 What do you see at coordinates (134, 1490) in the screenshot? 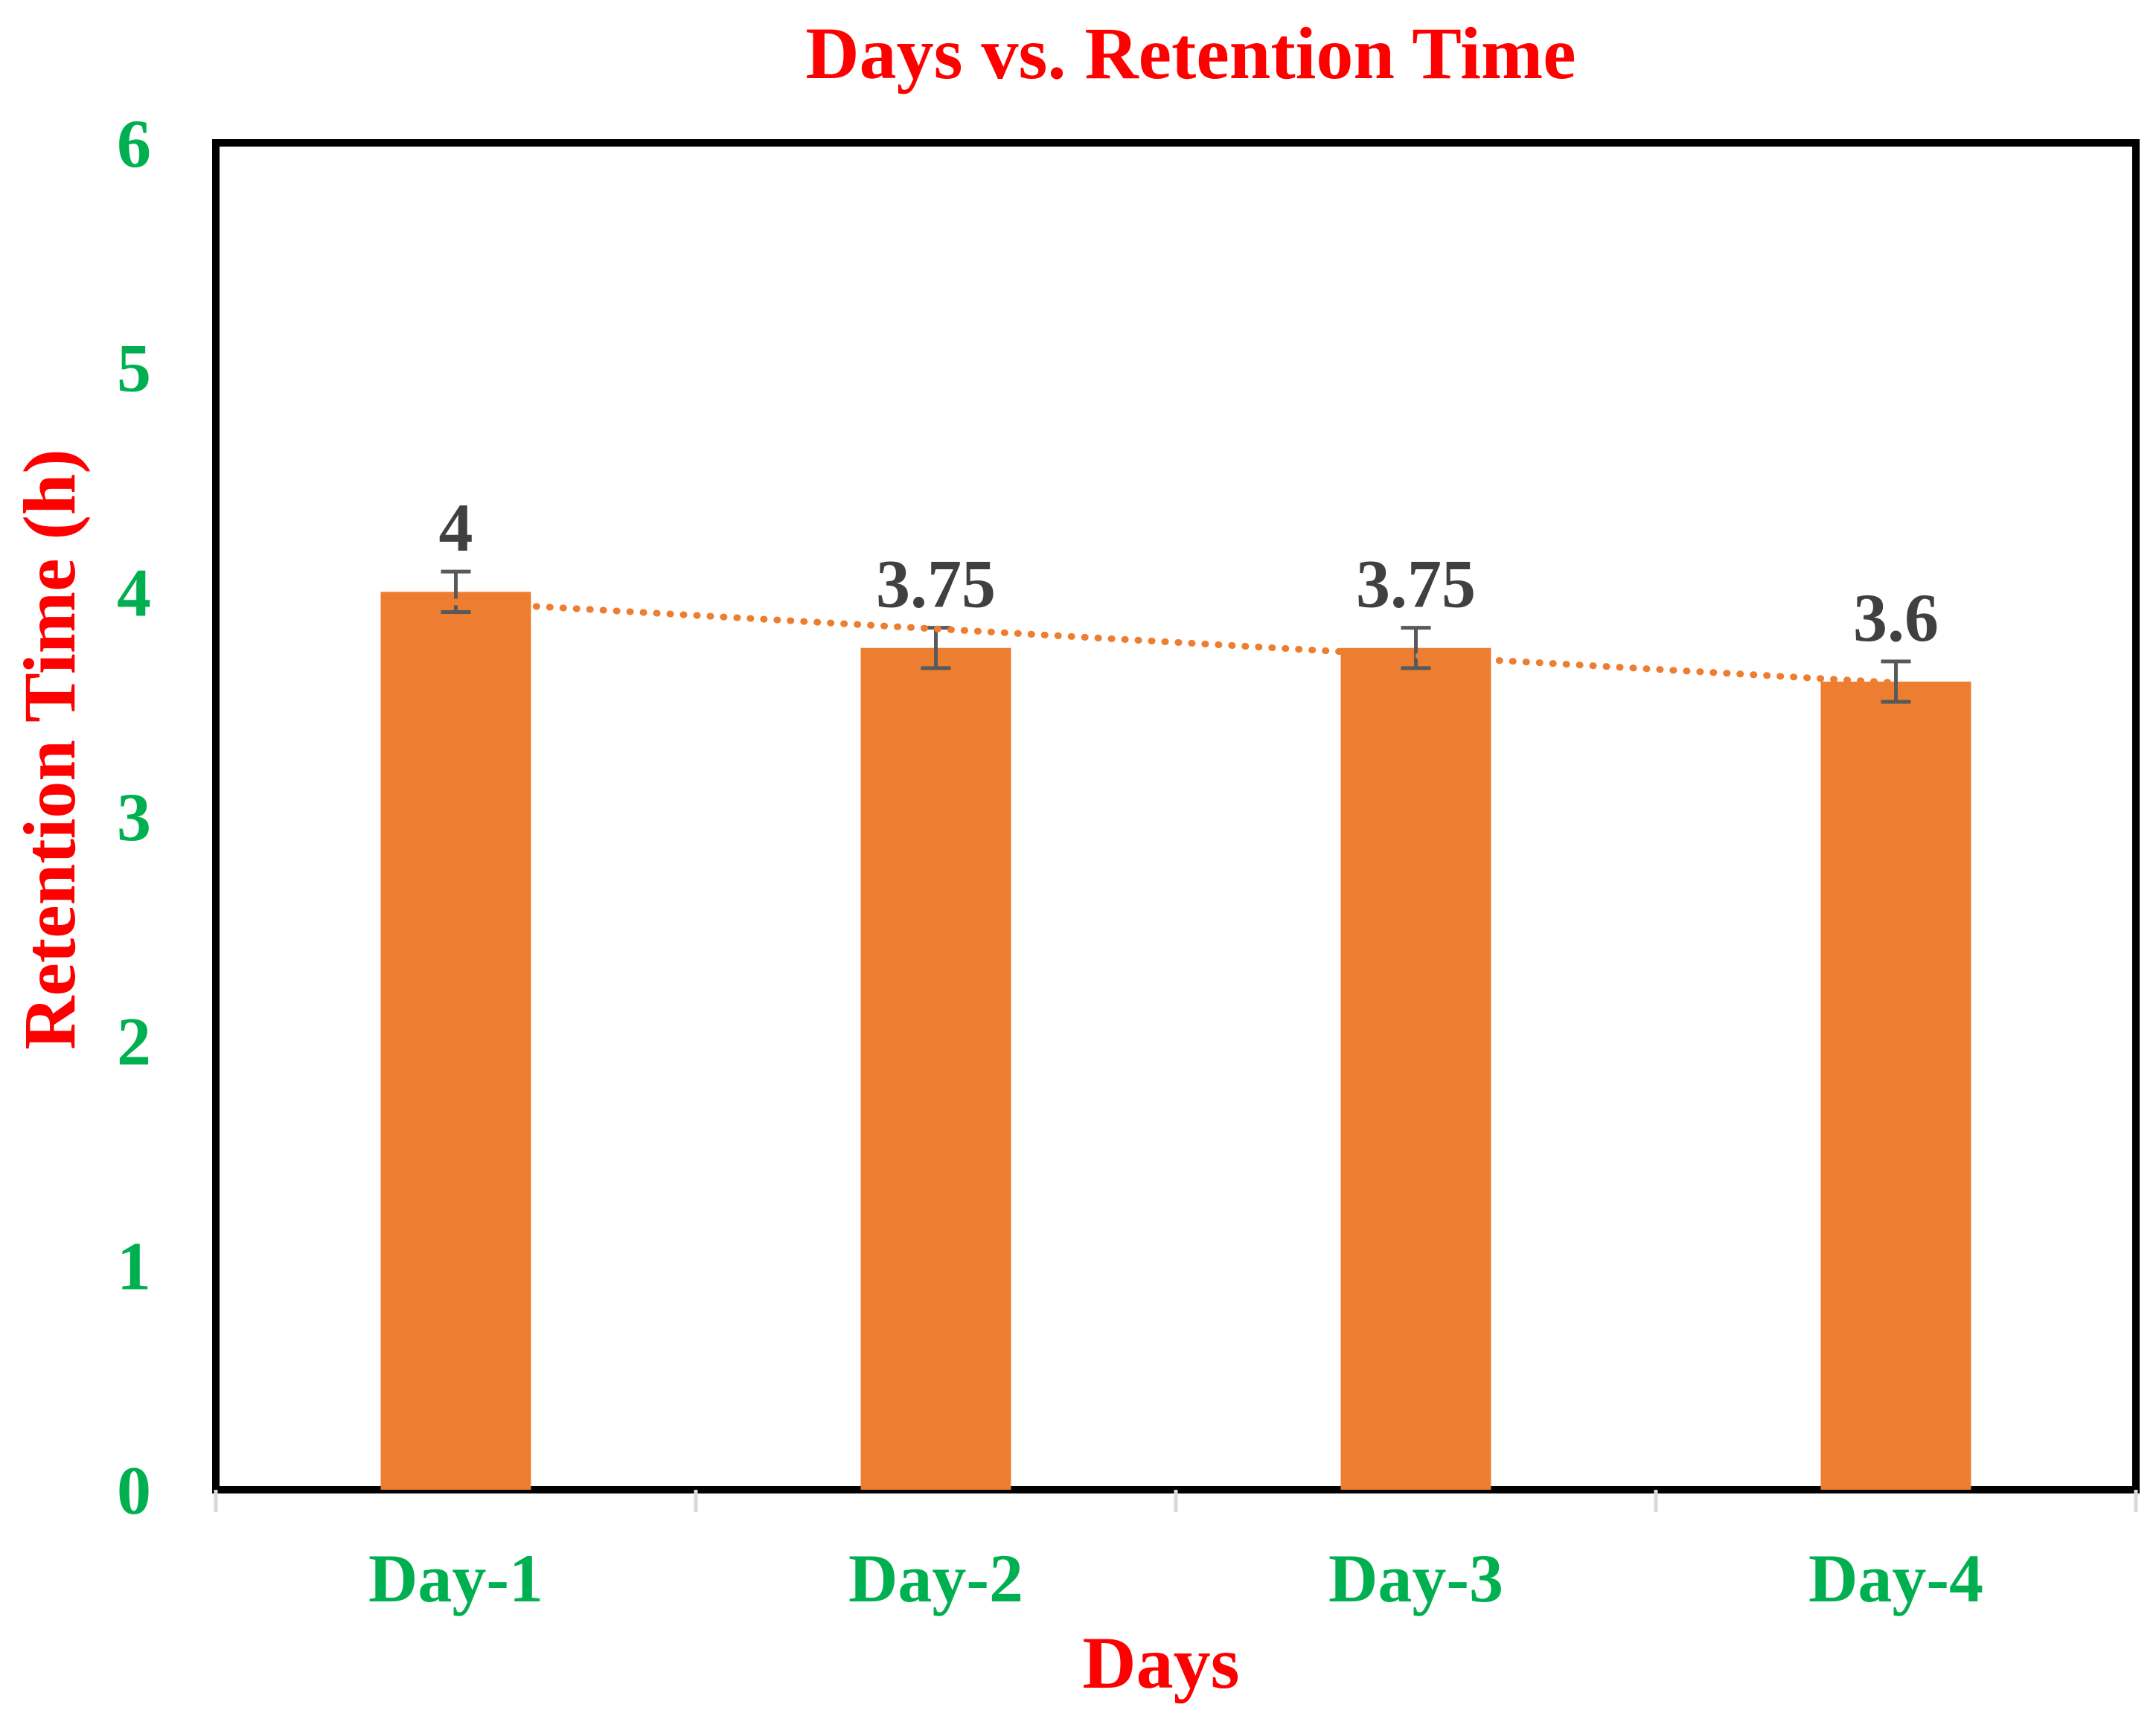
I see `y-tick-label: 0` at bounding box center [134, 1490].